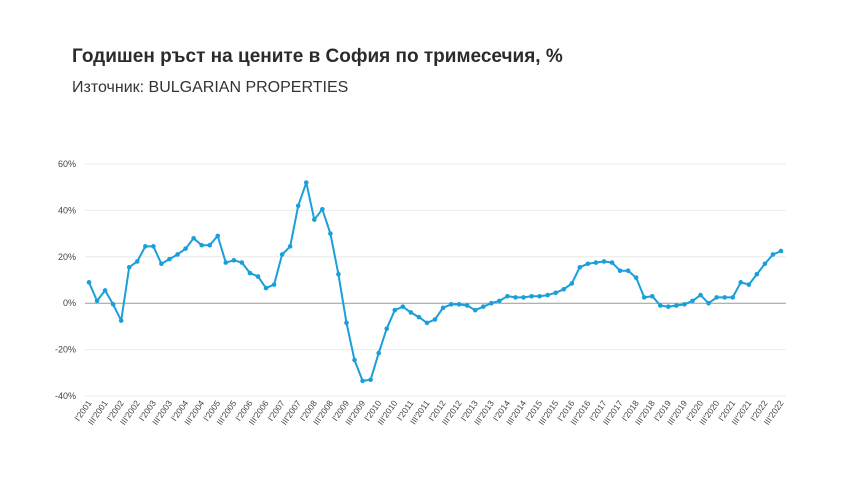 This screenshot has height=485, width=863. What do you see at coordinates (65, 350) in the screenshot?
I see `y-tick-label: -20%` at bounding box center [65, 350].